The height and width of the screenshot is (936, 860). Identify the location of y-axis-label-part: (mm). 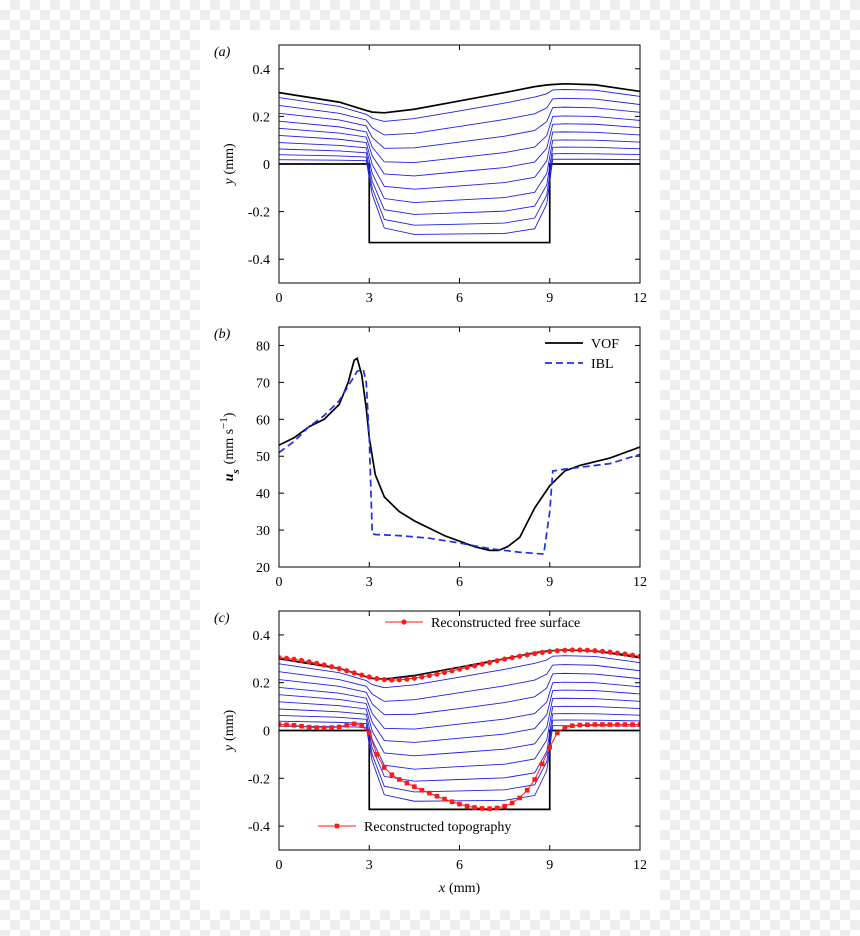
(229, 725).